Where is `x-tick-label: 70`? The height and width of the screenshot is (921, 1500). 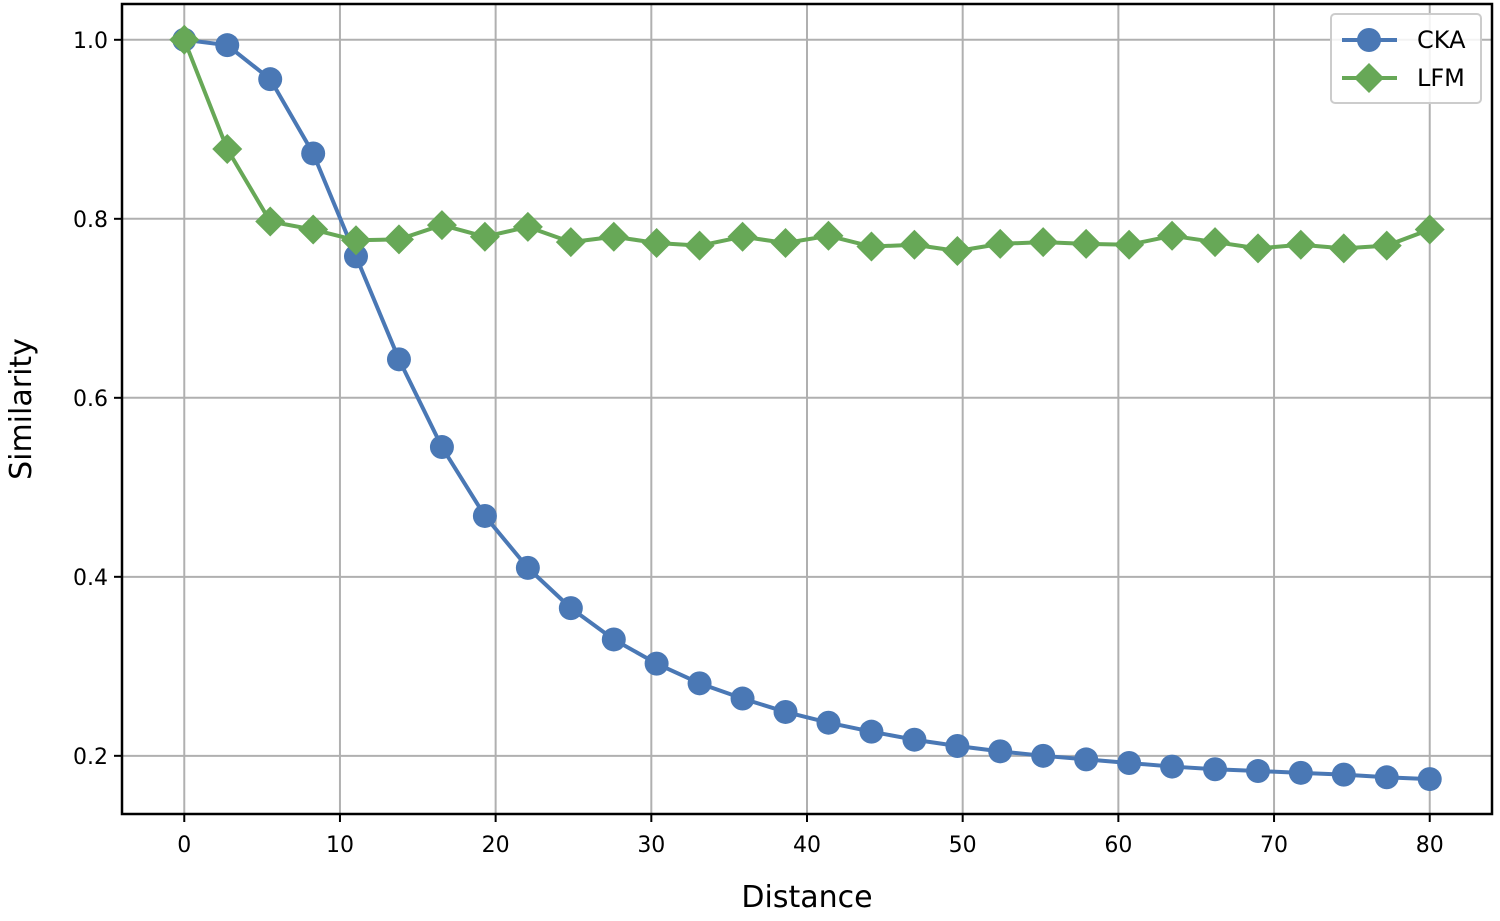
x-tick-label: 70 is located at coordinates (1274, 845).